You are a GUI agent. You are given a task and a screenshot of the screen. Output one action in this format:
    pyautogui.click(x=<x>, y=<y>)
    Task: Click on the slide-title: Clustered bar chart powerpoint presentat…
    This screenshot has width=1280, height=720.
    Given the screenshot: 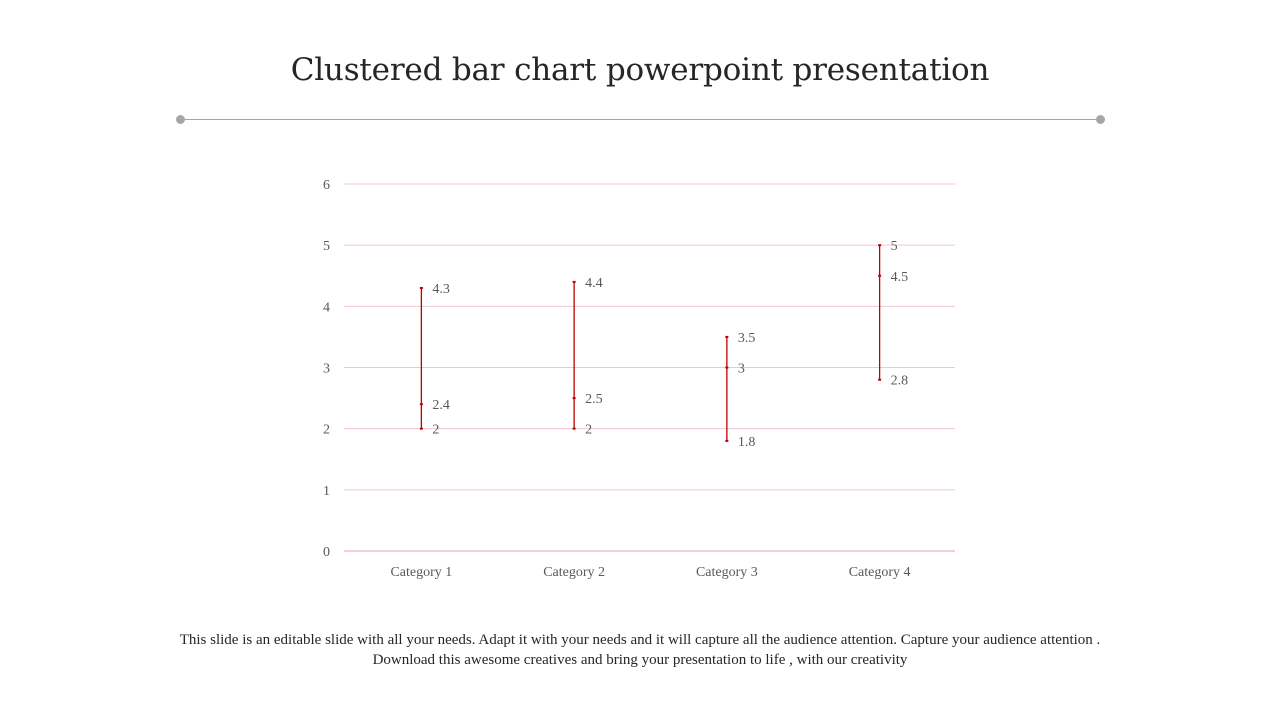 What is the action you would take?
    pyautogui.click(x=640, y=70)
    